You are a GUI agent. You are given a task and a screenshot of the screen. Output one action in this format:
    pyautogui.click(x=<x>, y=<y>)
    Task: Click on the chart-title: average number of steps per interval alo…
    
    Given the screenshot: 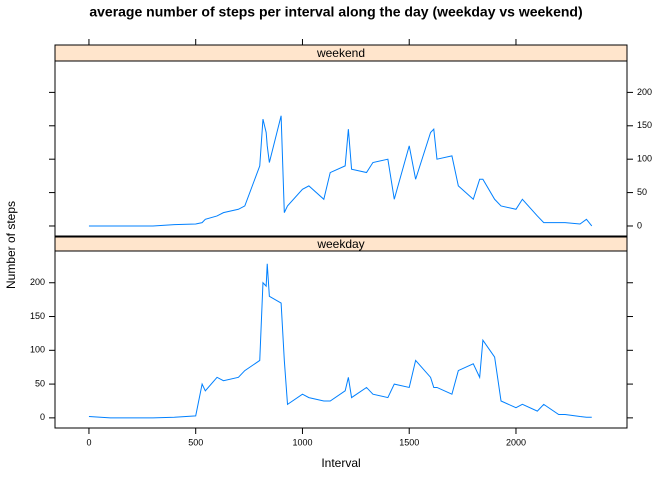 What is the action you would take?
    pyautogui.click(x=335, y=12)
    